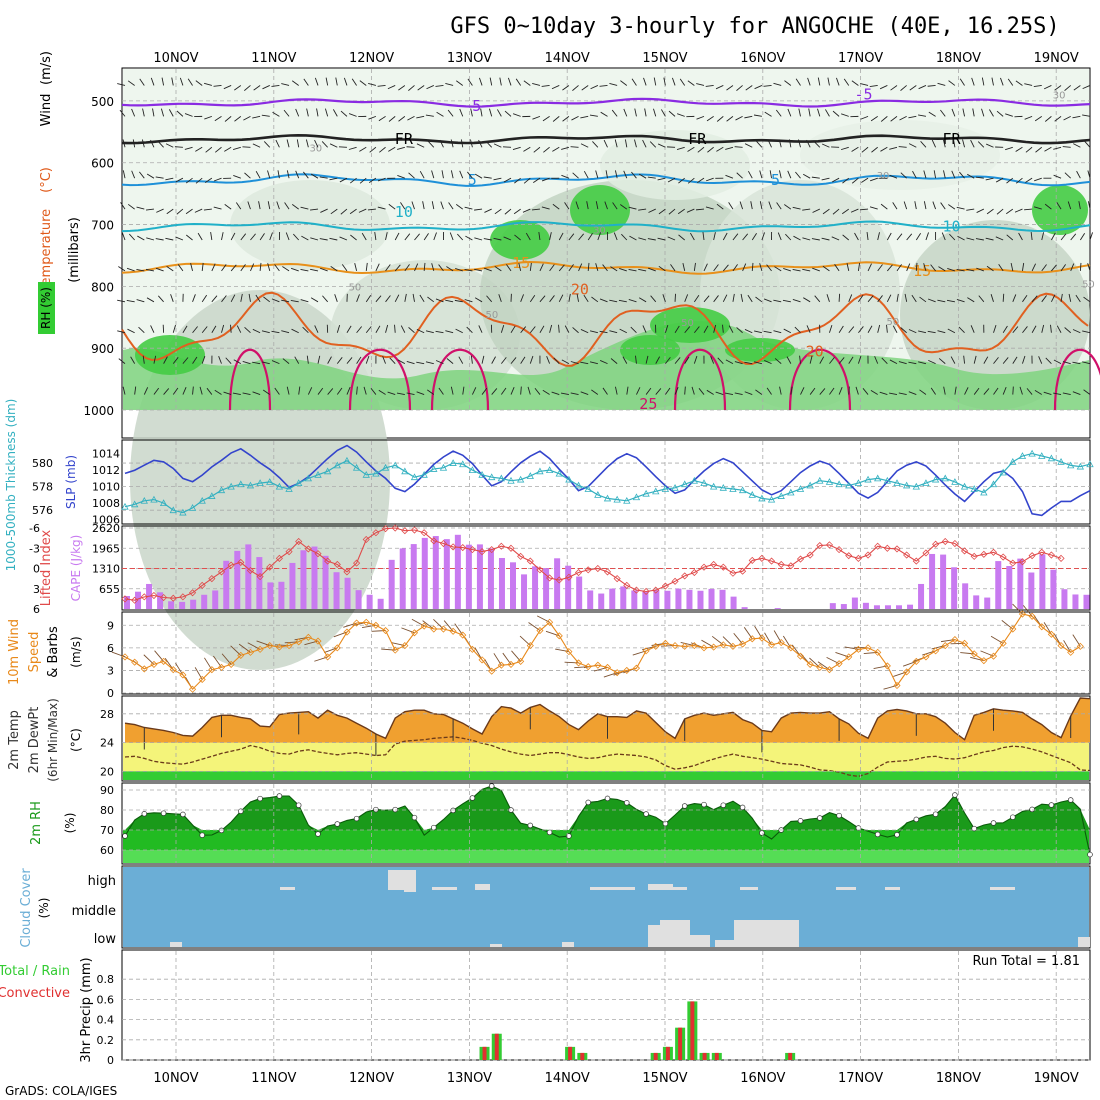 The image size is (1100, 1100). I want to click on rh-tick-label: 80, so click(107, 810).